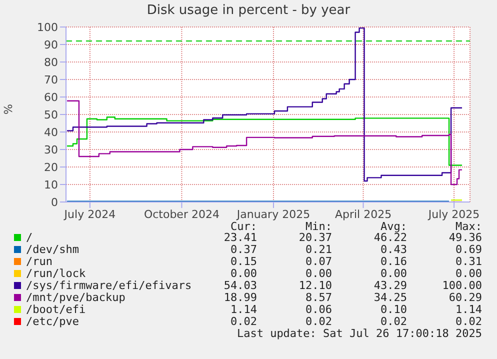 This screenshot has width=497, height=359. I want to click on y-tick-label: 90, so click(51, 45).